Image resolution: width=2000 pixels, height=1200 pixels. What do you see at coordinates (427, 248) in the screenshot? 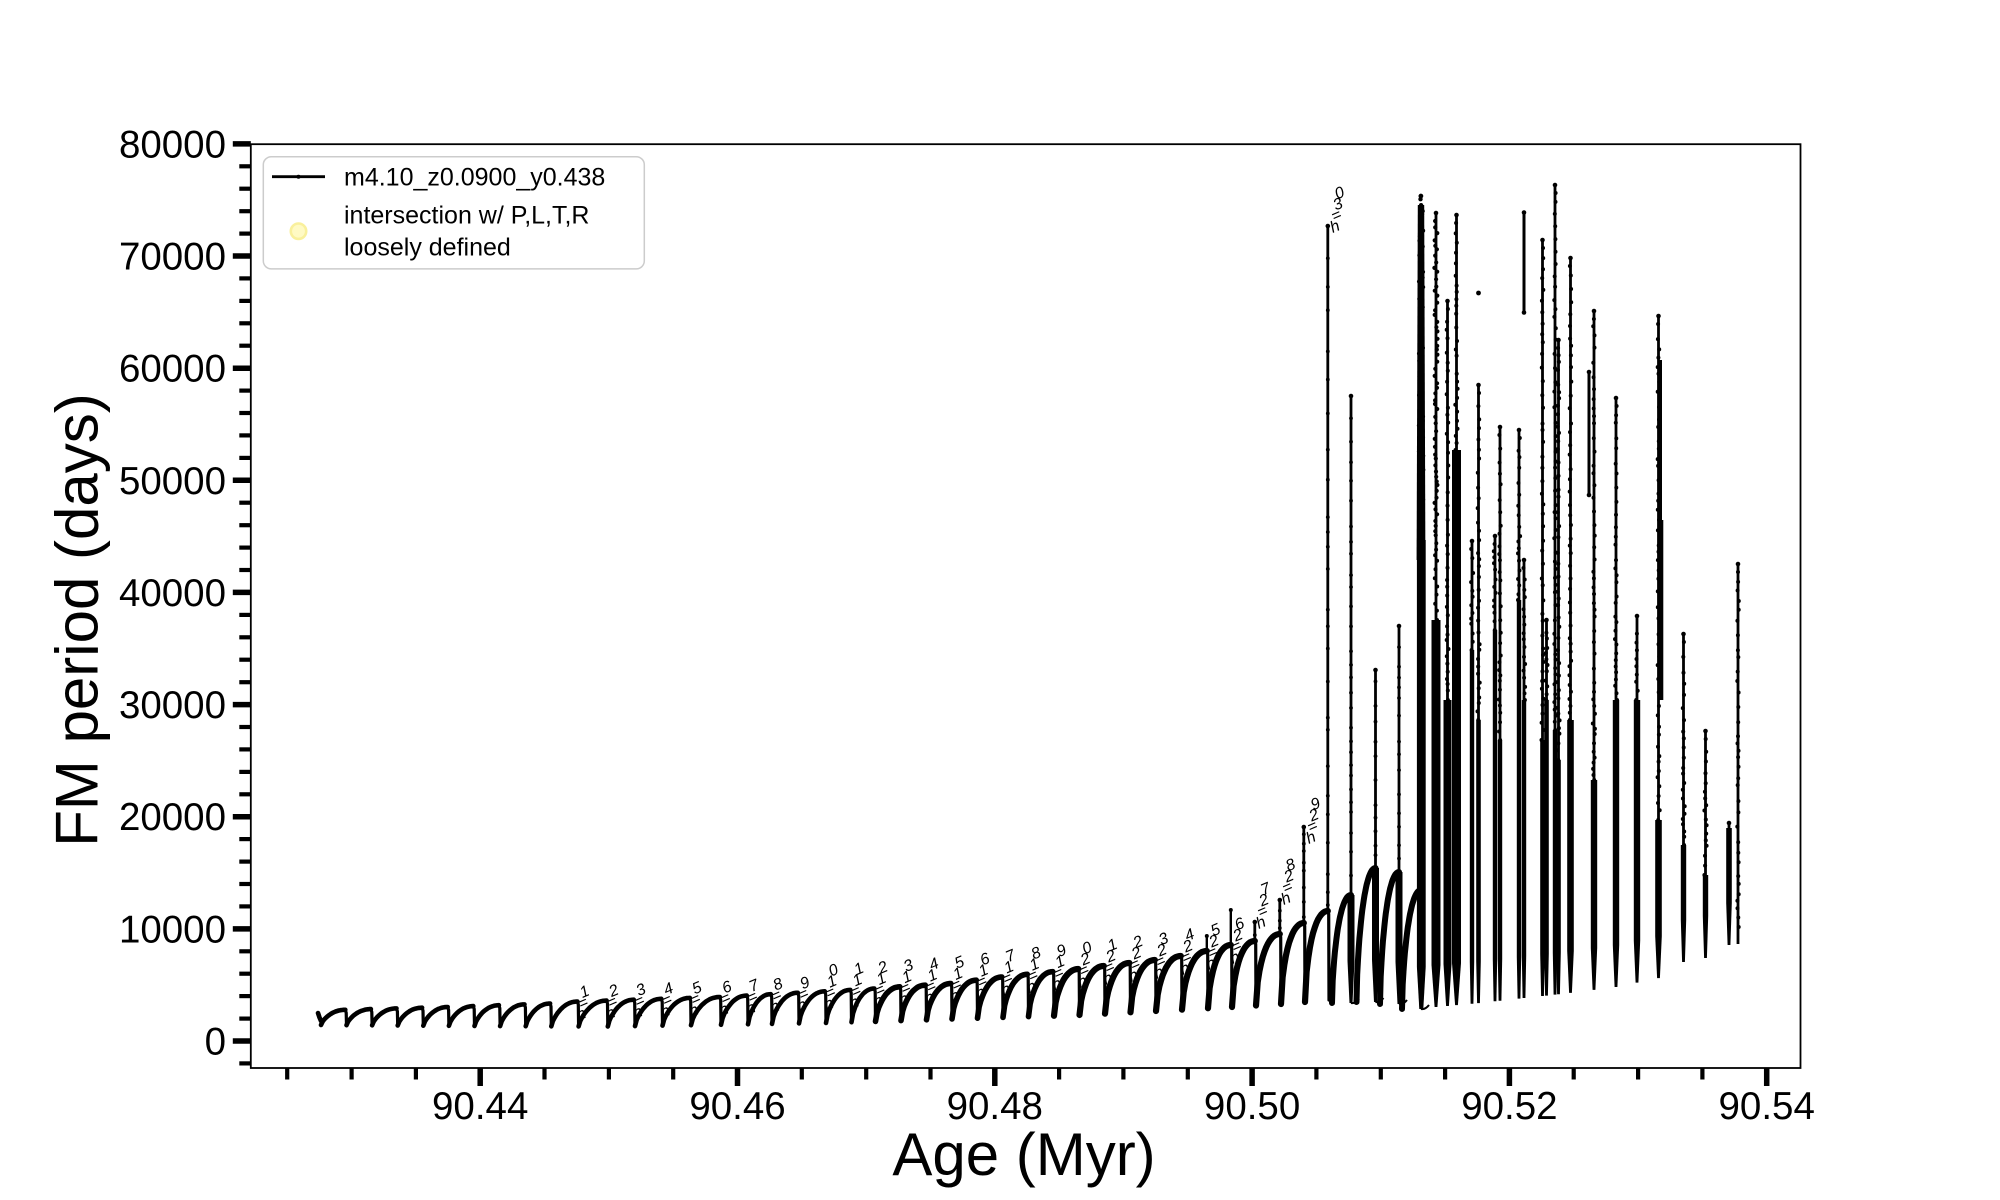
I see `svg-text: loosely defined` at bounding box center [427, 248].